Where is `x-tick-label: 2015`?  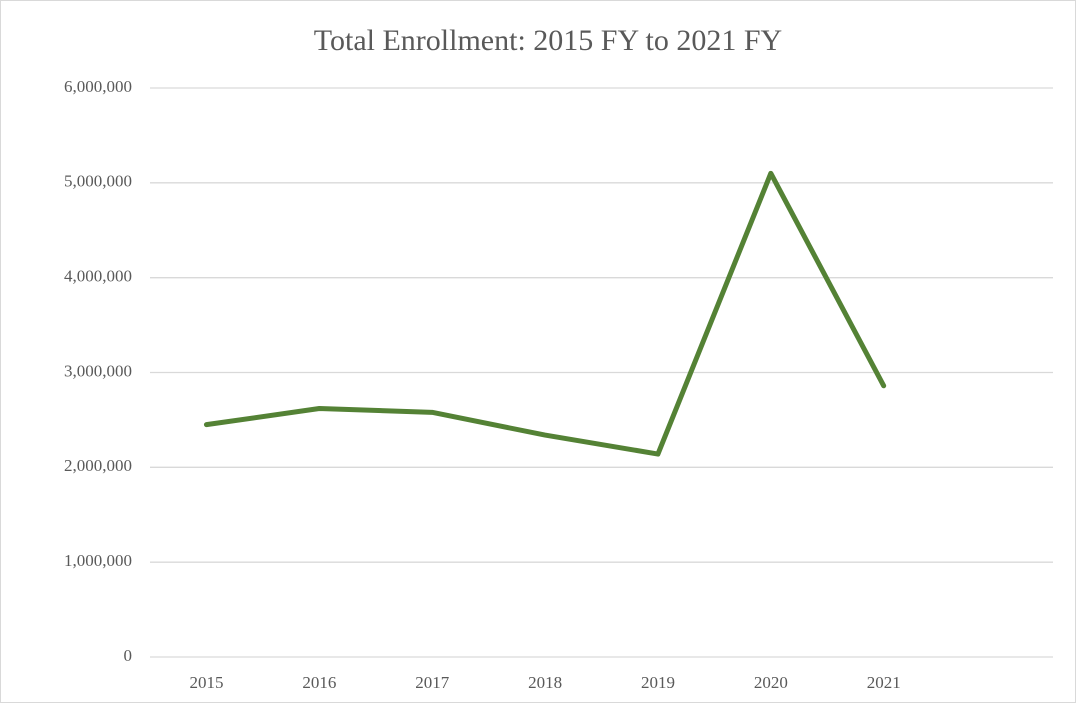 x-tick-label: 2015 is located at coordinates (206, 682).